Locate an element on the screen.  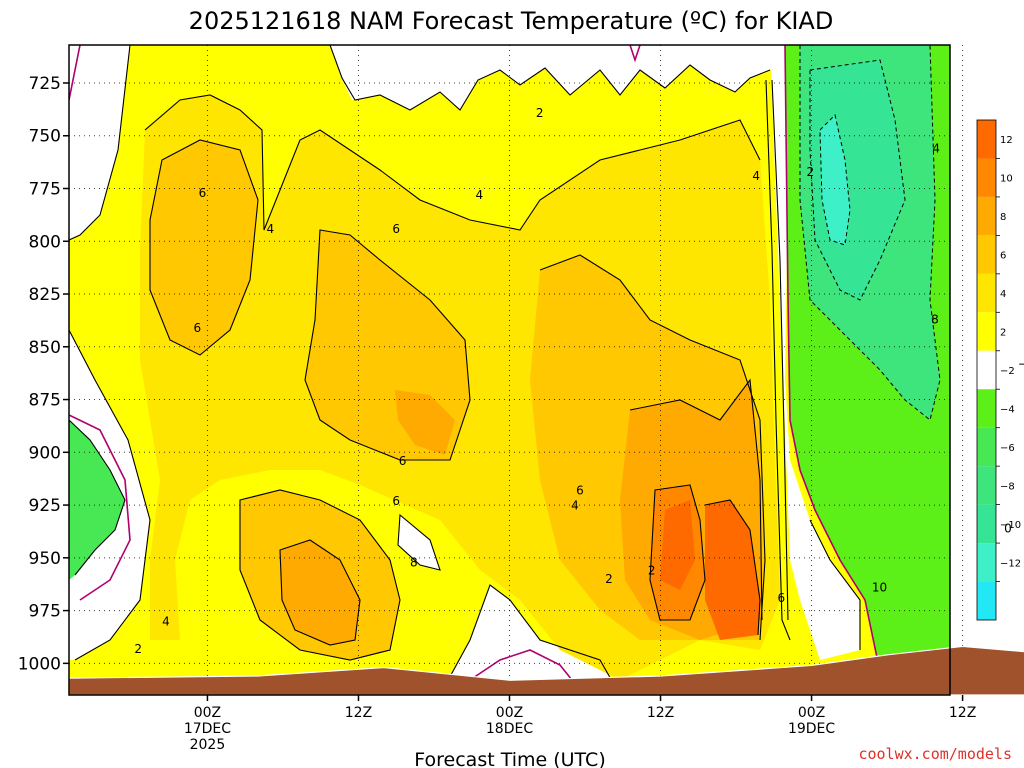
fill-white-bottom is located at coordinates (530, 640).